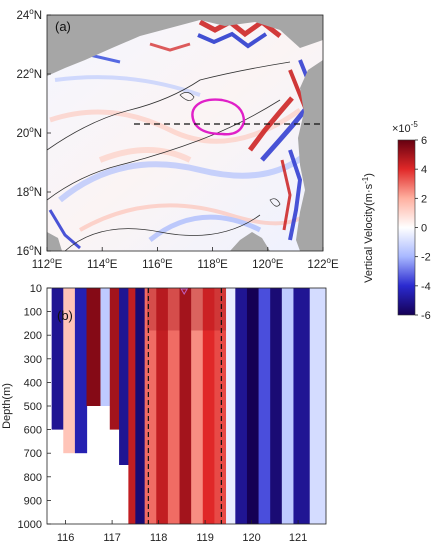  I want to click on b-xtick-label: 121, so click(298, 538).